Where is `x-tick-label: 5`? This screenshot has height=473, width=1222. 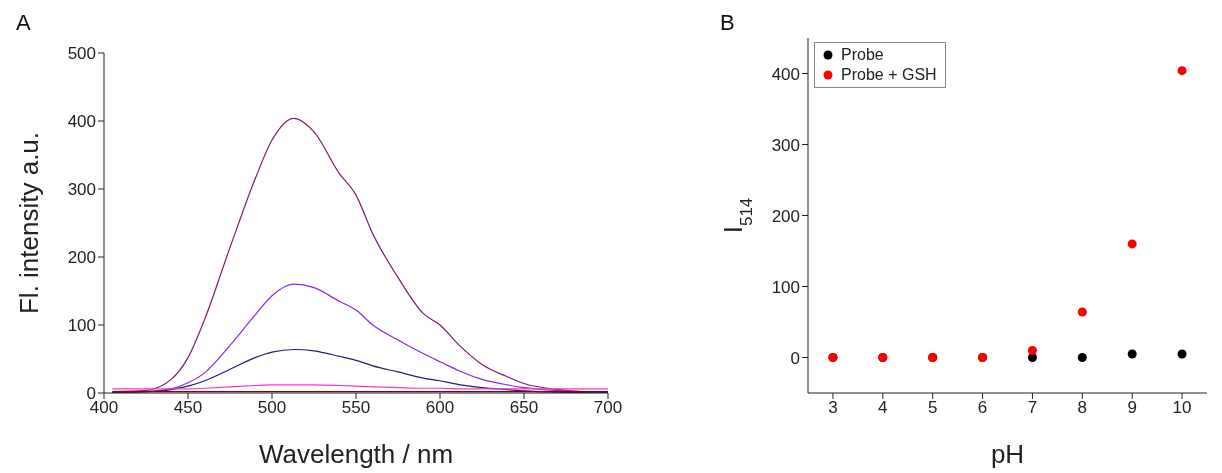 x-tick-label: 5 is located at coordinates (932, 408).